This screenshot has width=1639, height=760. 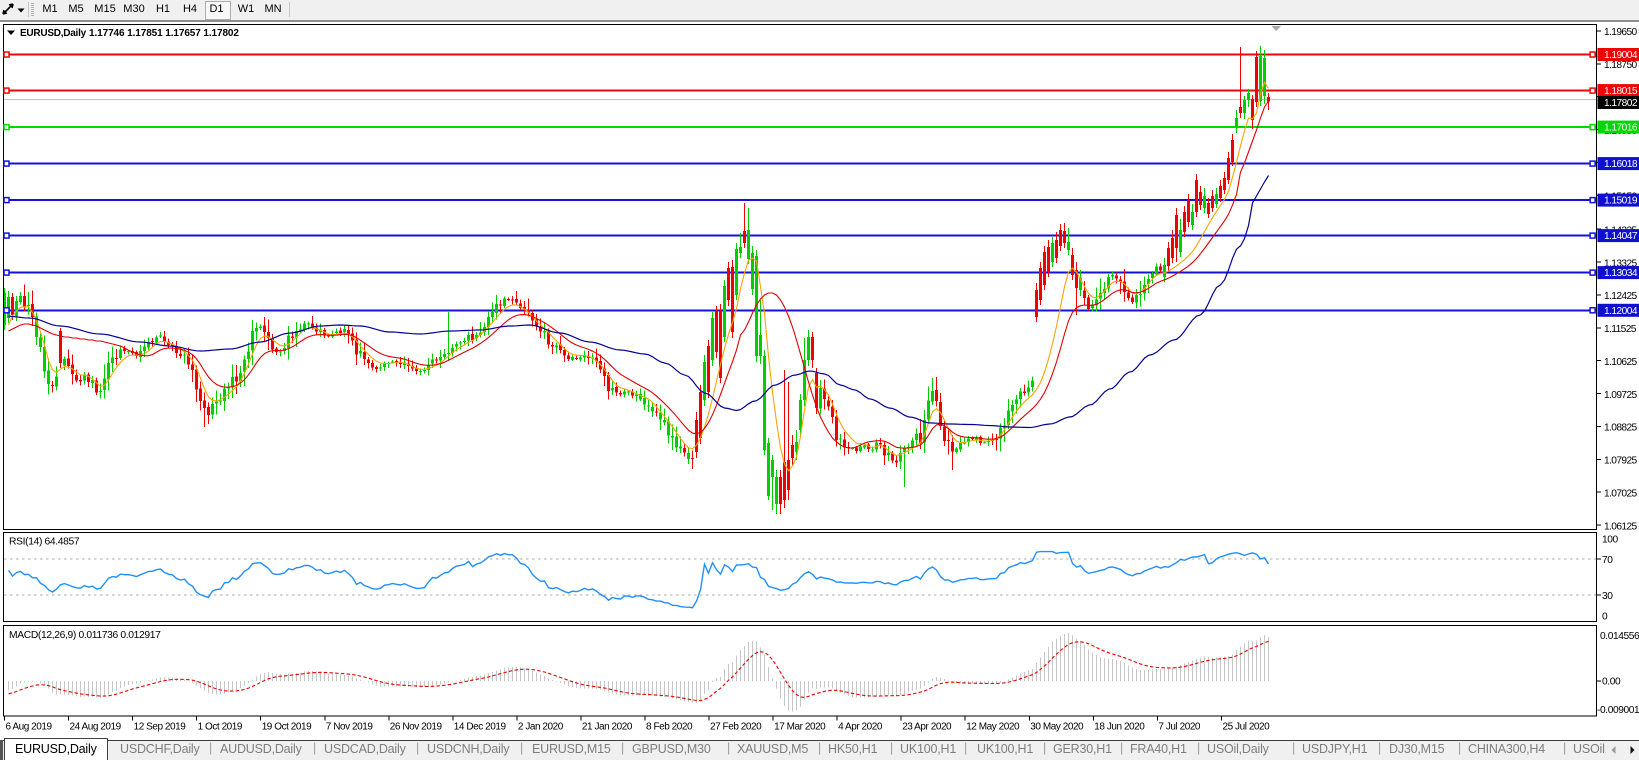 I want to click on svg-text: 6 Aug 2019, so click(x=29, y=727).